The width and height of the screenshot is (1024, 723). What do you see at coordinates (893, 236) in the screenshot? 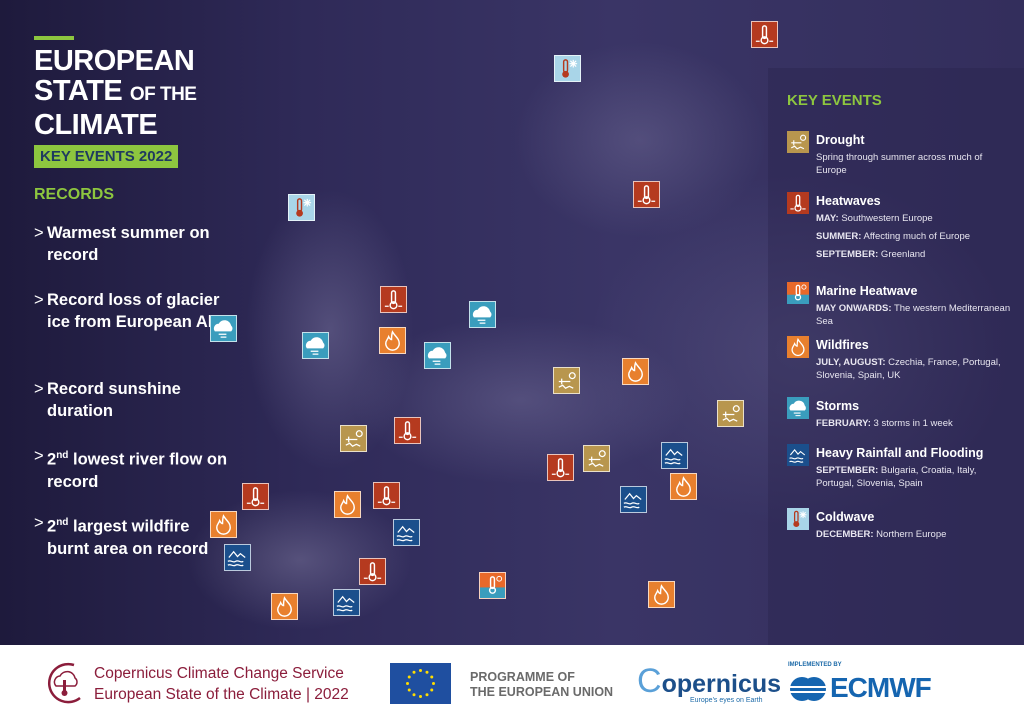
I see `event-detail: SUMMER: Affecting much of Europe` at bounding box center [893, 236].